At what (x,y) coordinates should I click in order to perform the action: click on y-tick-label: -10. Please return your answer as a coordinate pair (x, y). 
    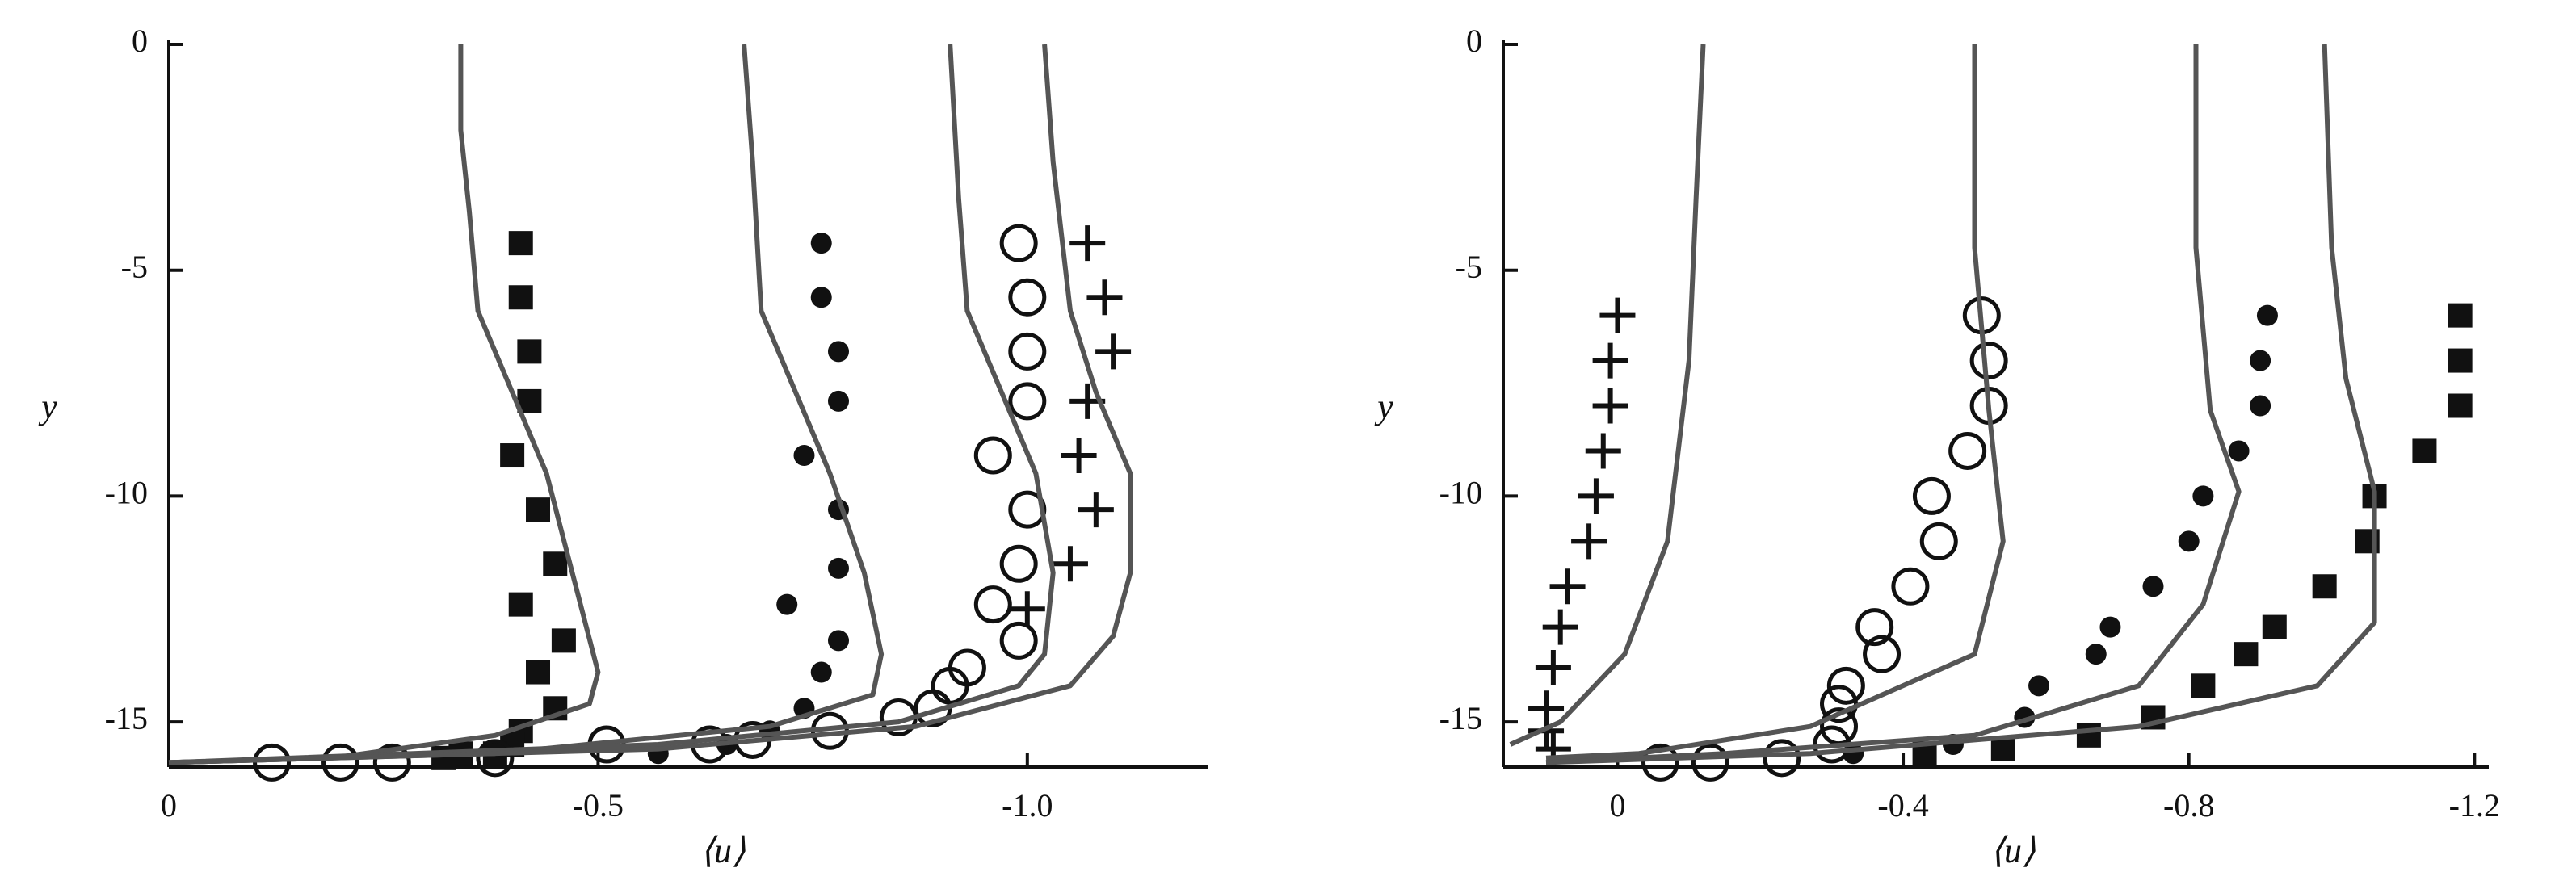
    Looking at the image, I should click on (127, 493).